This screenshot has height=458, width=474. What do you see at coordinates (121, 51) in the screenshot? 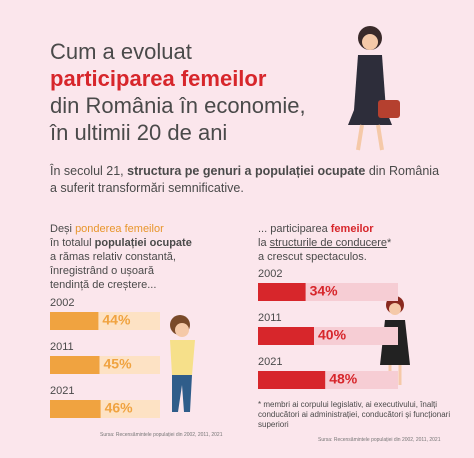
I see `title-line: Cum a evoluat` at bounding box center [121, 51].